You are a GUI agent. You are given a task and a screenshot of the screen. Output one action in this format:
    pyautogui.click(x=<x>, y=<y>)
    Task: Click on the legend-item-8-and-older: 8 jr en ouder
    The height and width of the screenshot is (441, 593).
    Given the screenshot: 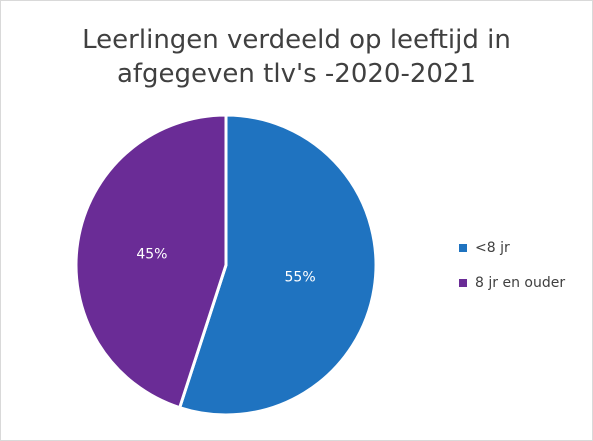 What is the action you would take?
    pyautogui.click(x=512, y=283)
    